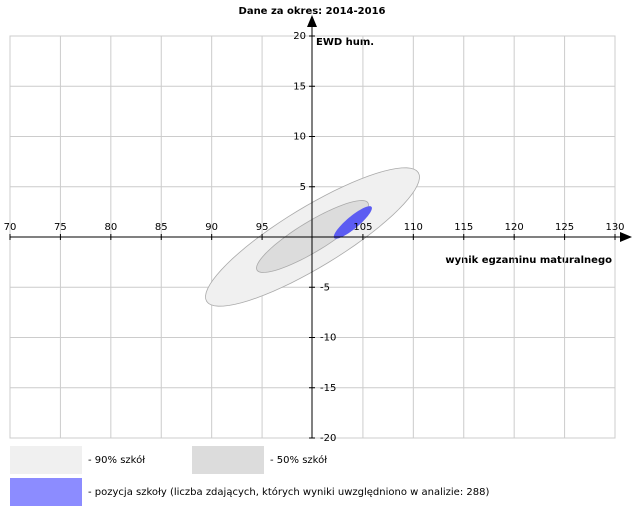 The height and width of the screenshot is (513, 640). Describe the element at coordinates (328, 388) in the screenshot. I see `y-tick-label: -15` at that location.